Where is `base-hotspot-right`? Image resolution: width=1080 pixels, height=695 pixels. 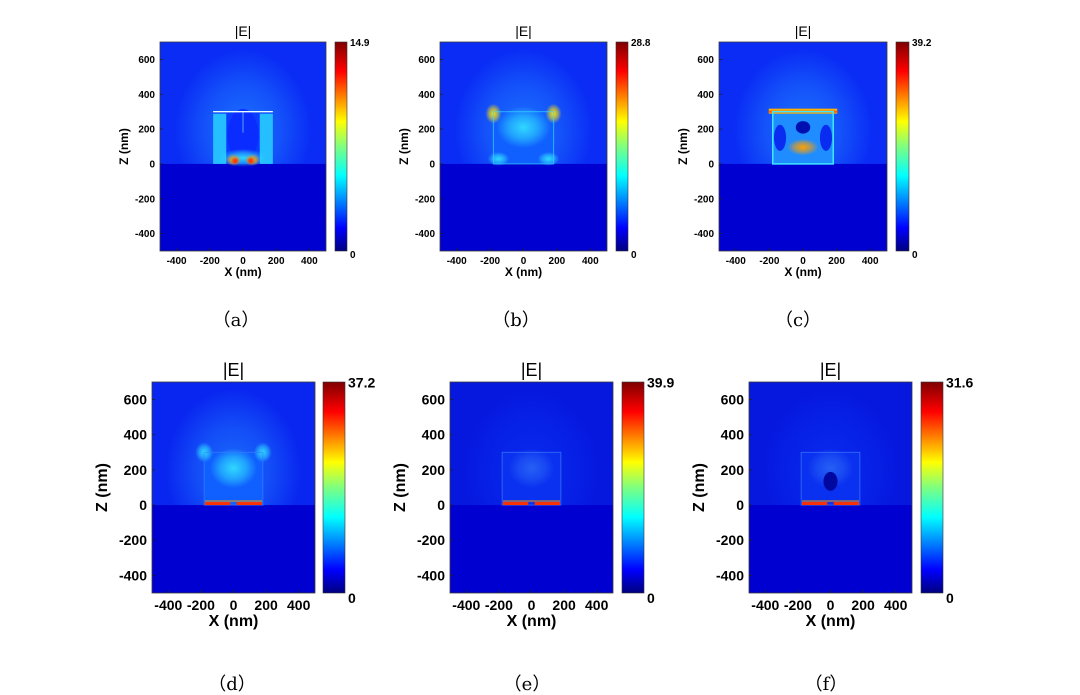 base-hotspot-right is located at coordinates (249, 504).